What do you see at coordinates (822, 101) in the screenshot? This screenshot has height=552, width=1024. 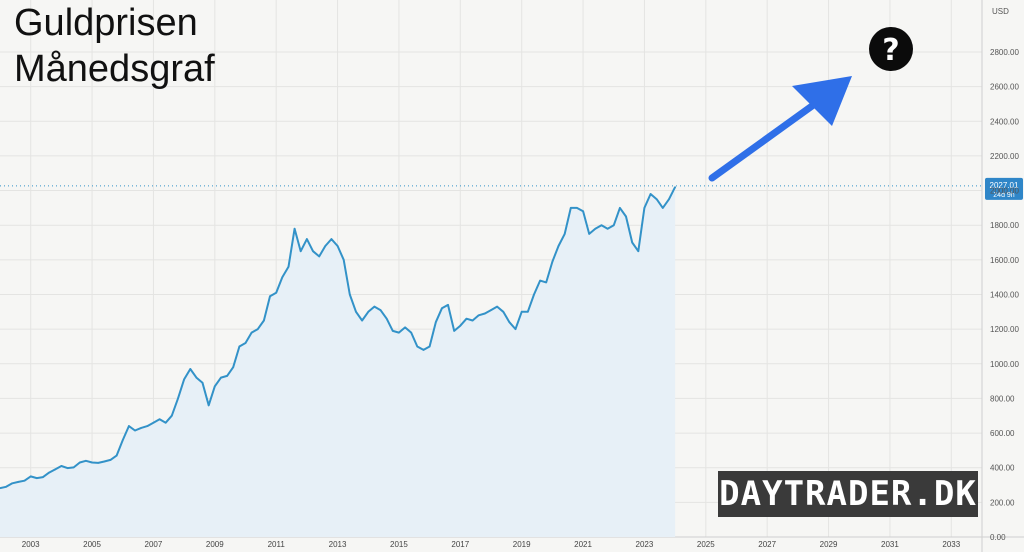 I see `annotation-arrow-head` at bounding box center [822, 101].